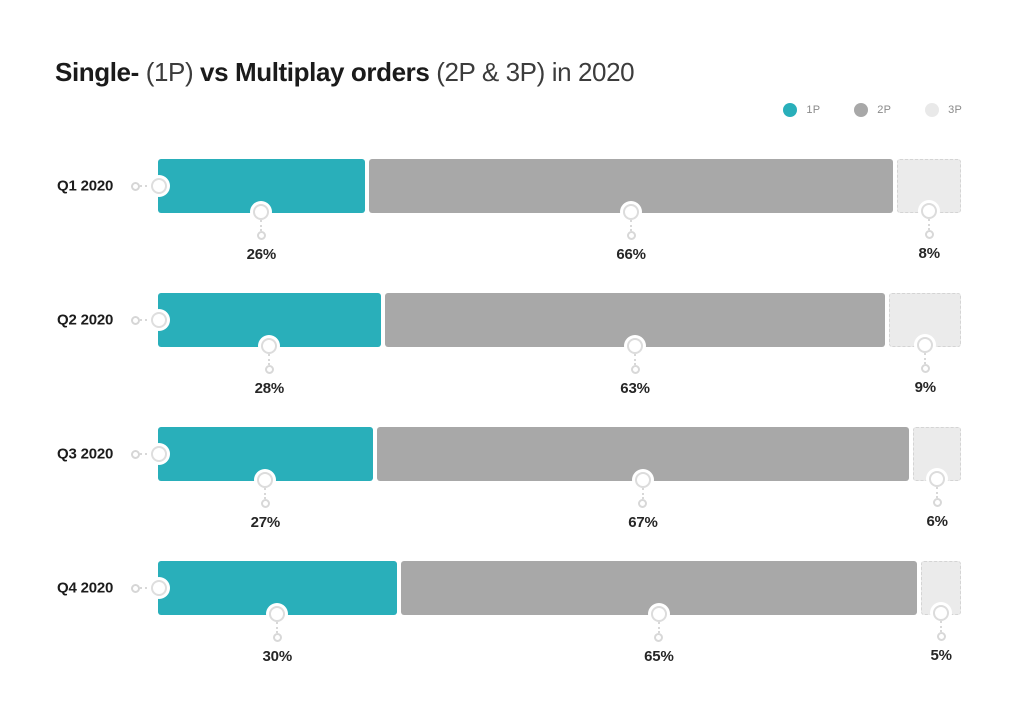 The image size is (1025, 716). I want to click on row-label-cell: Q4 2020, so click(83, 588).